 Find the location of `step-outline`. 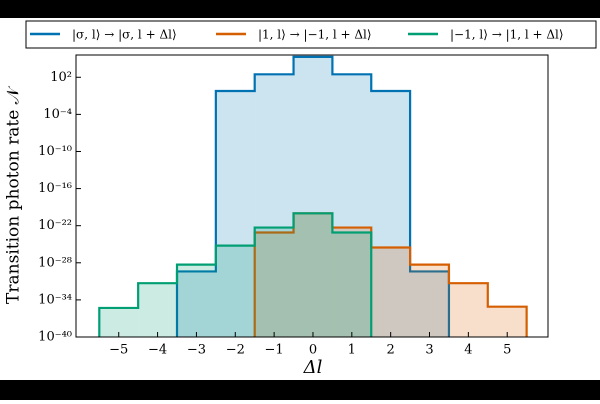

step-outline is located at coordinates (235, 274).